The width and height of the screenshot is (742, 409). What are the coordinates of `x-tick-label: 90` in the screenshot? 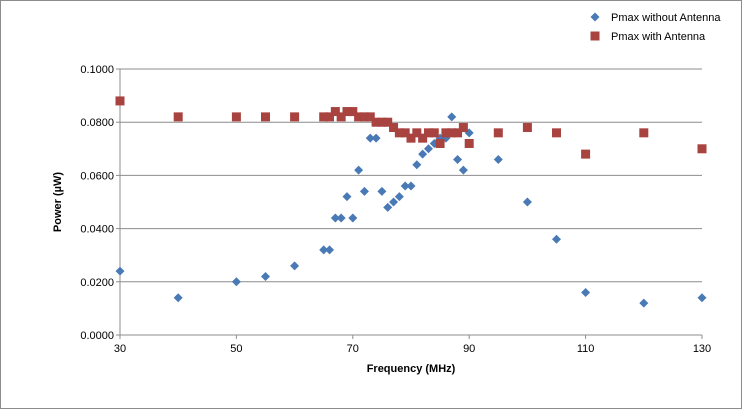 It's located at (469, 349).